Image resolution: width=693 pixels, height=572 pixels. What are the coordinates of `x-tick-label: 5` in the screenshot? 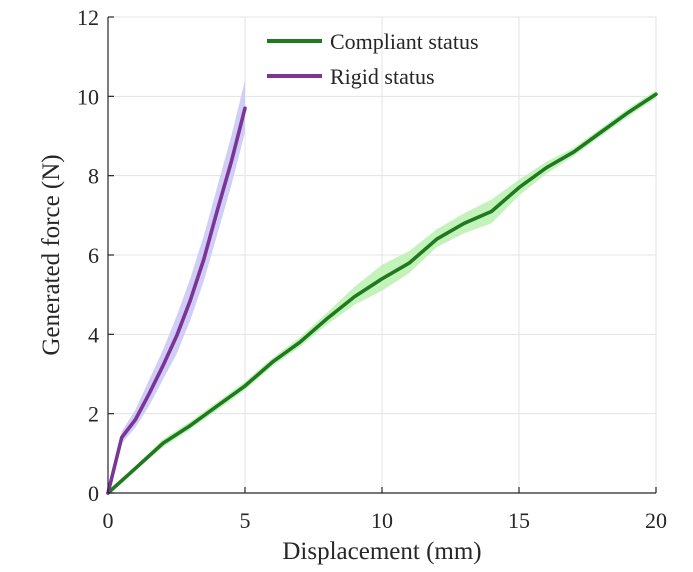 It's located at (245, 520).